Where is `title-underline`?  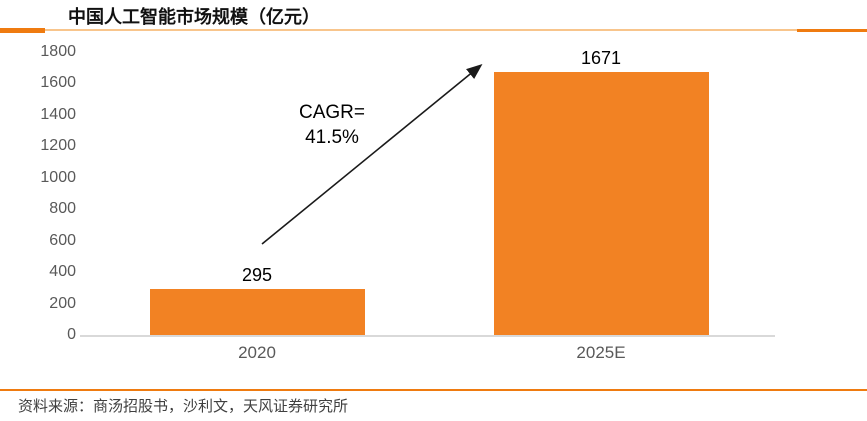 title-underline is located at coordinates (433, 30).